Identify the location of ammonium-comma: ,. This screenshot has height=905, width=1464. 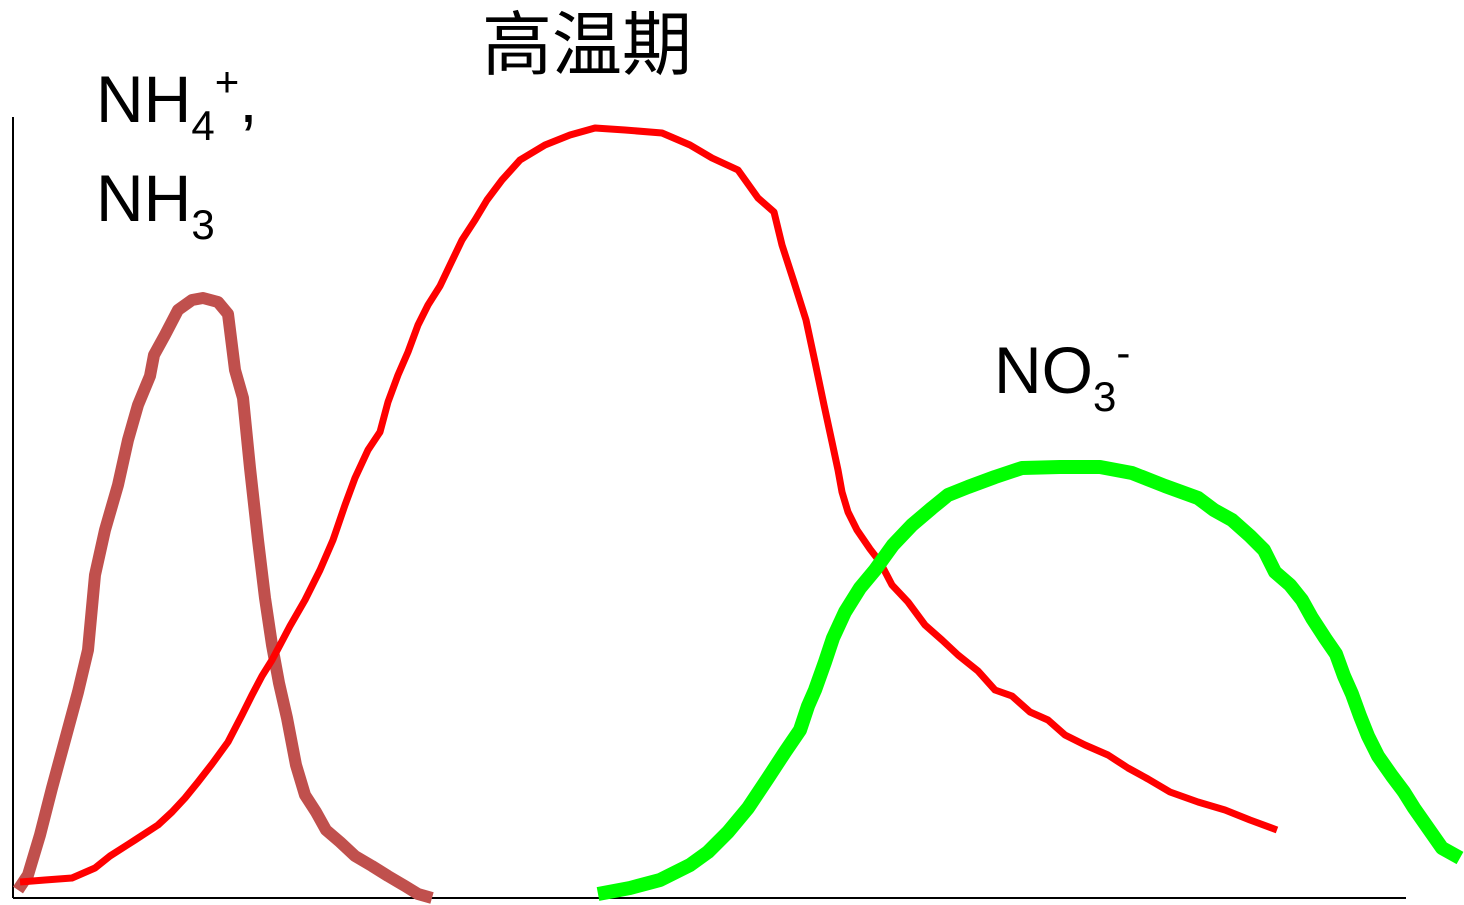
(248, 99).